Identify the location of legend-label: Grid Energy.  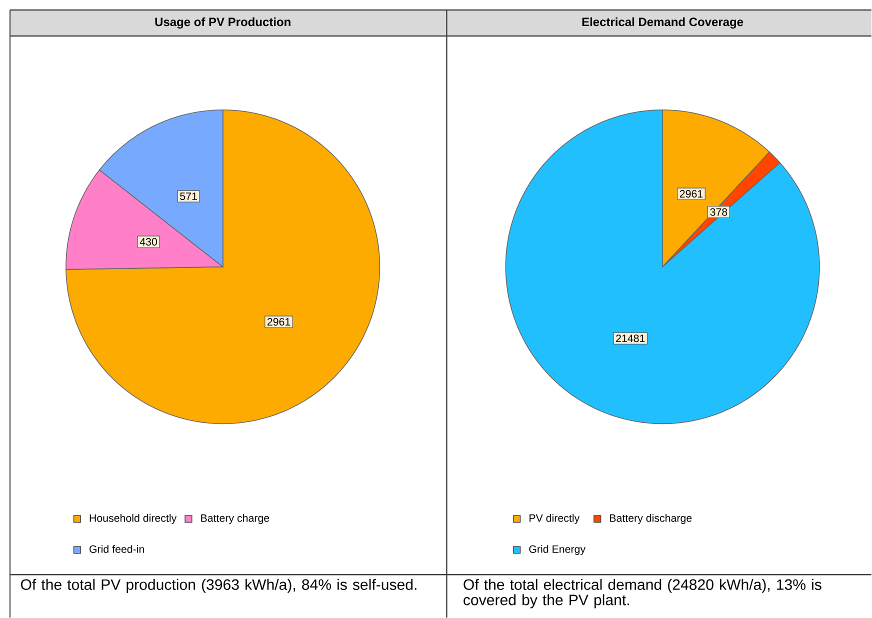
(557, 549).